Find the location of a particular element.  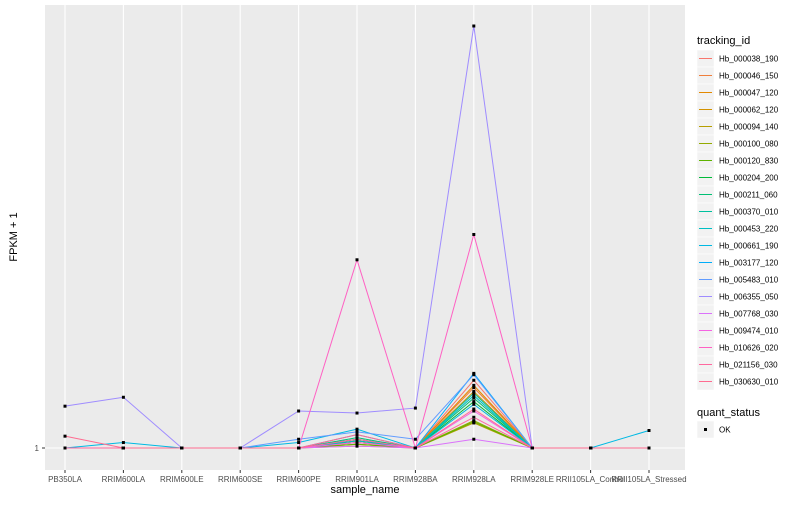

x-axis-title: sample_name is located at coordinates (364, 490).